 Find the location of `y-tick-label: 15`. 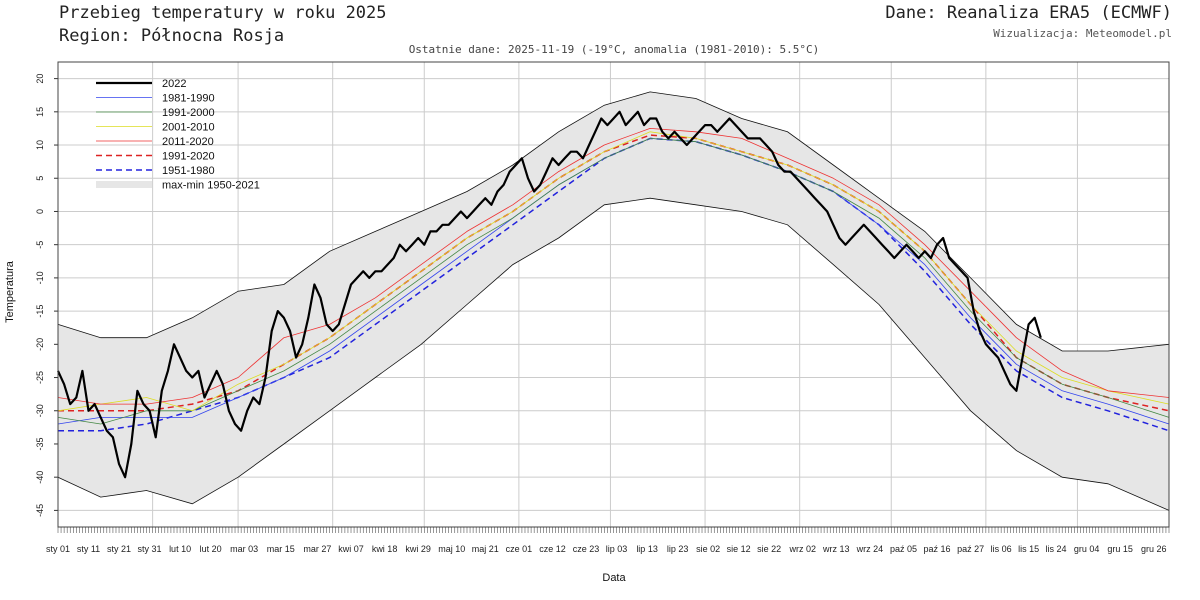

y-tick-label: 15 is located at coordinates (40, 112).